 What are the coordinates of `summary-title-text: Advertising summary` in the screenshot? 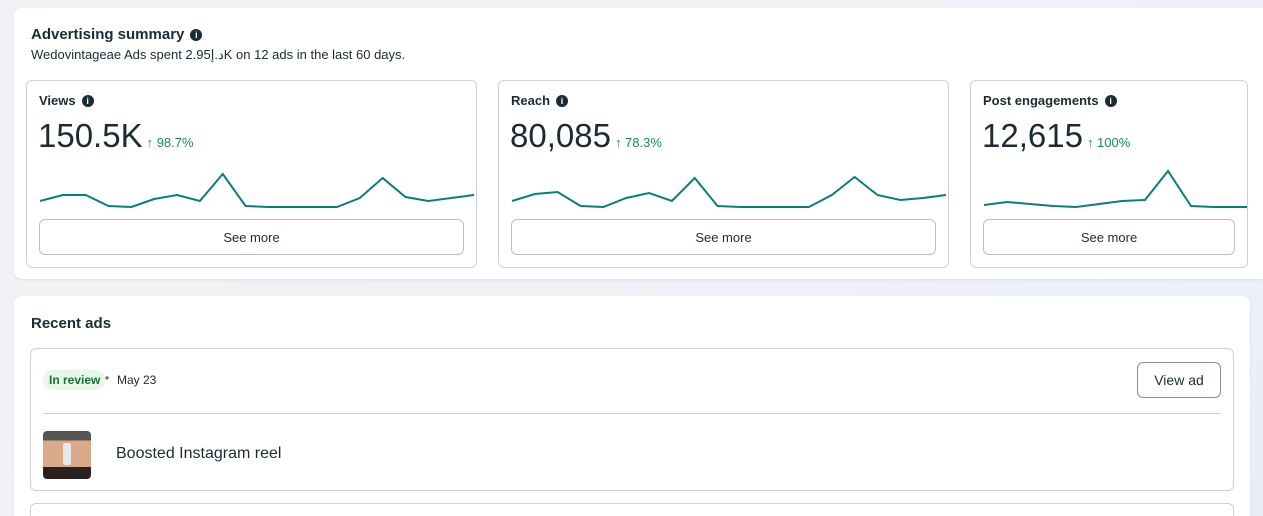 It's located at (108, 34).